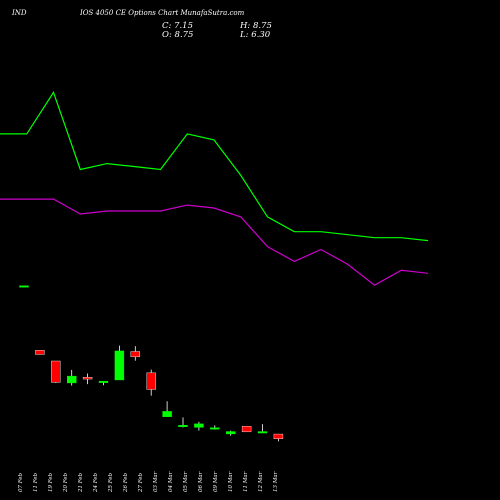 The image size is (500, 500). Describe the element at coordinates (51, 482) in the screenshot. I see `x-tick-label: 19 Feb` at that location.